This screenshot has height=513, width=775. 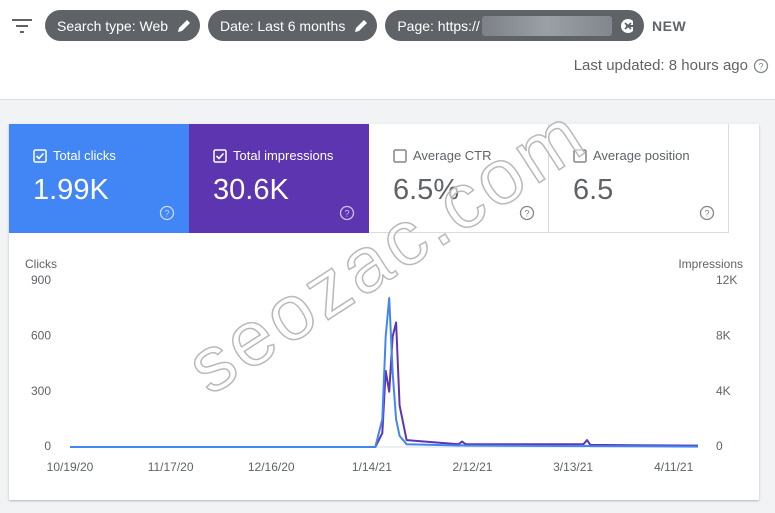 I want to click on metric-tile: Total impressions 30.6K?, so click(x=279, y=178).